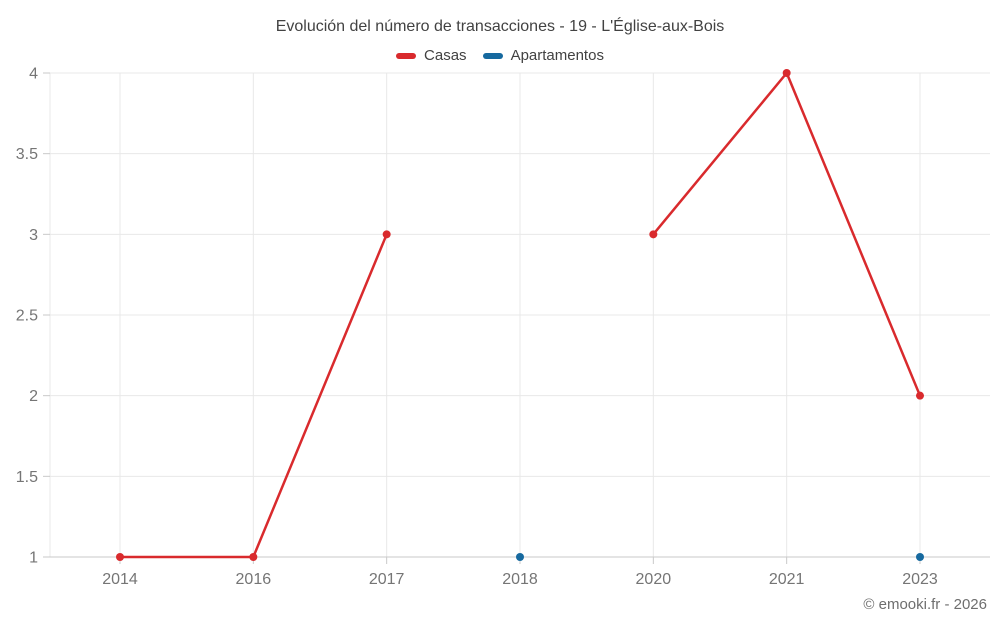 Image resolution: width=1000 pixels, height=625 pixels. I want to click on legend-label-apartamentos: Apartamentos, so click(557, 55).